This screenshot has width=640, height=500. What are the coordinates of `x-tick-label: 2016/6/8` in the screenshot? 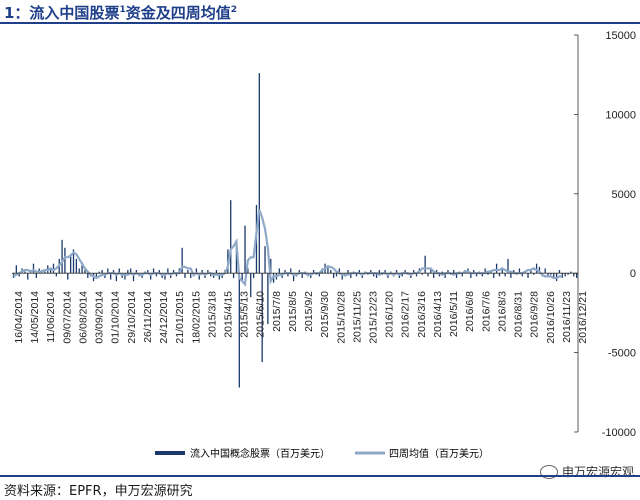 It's located at (470, 311).